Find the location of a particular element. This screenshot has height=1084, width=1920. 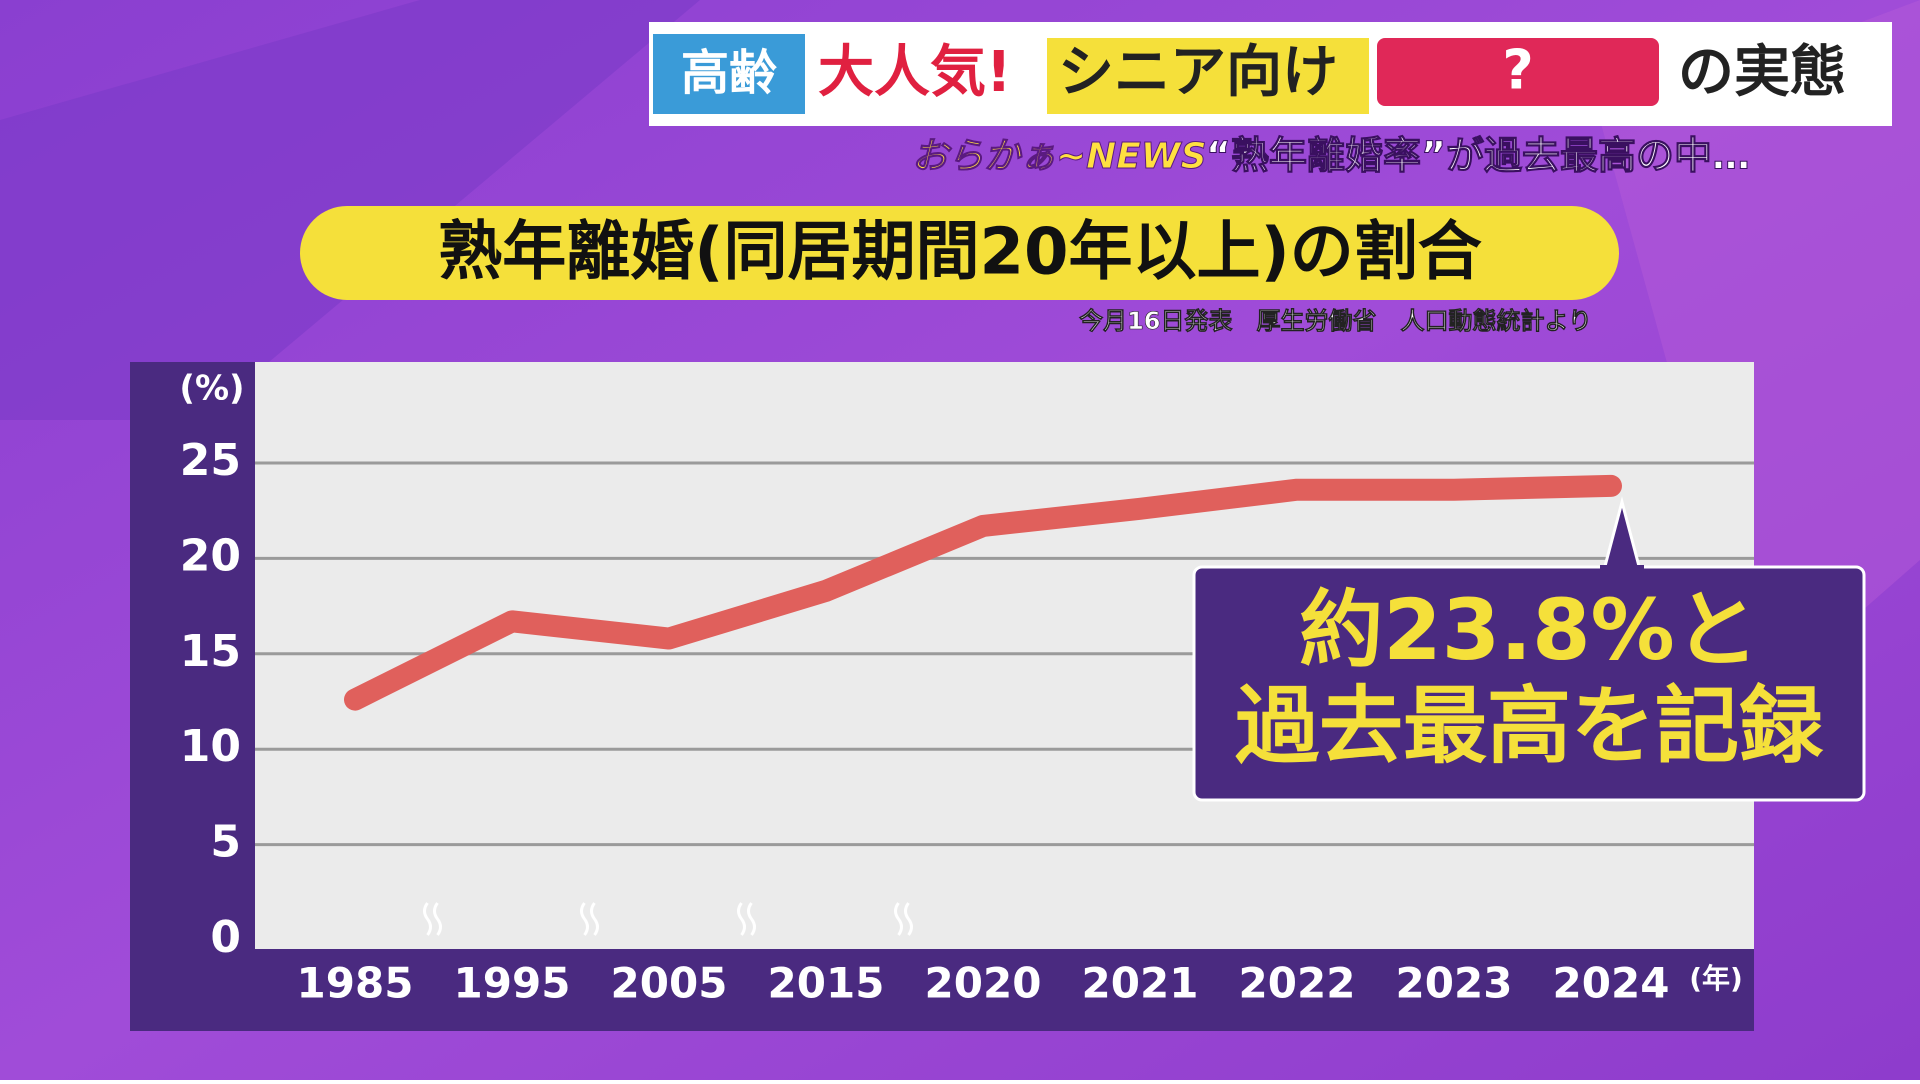

callout-box is located at coordinates (1529, 683).